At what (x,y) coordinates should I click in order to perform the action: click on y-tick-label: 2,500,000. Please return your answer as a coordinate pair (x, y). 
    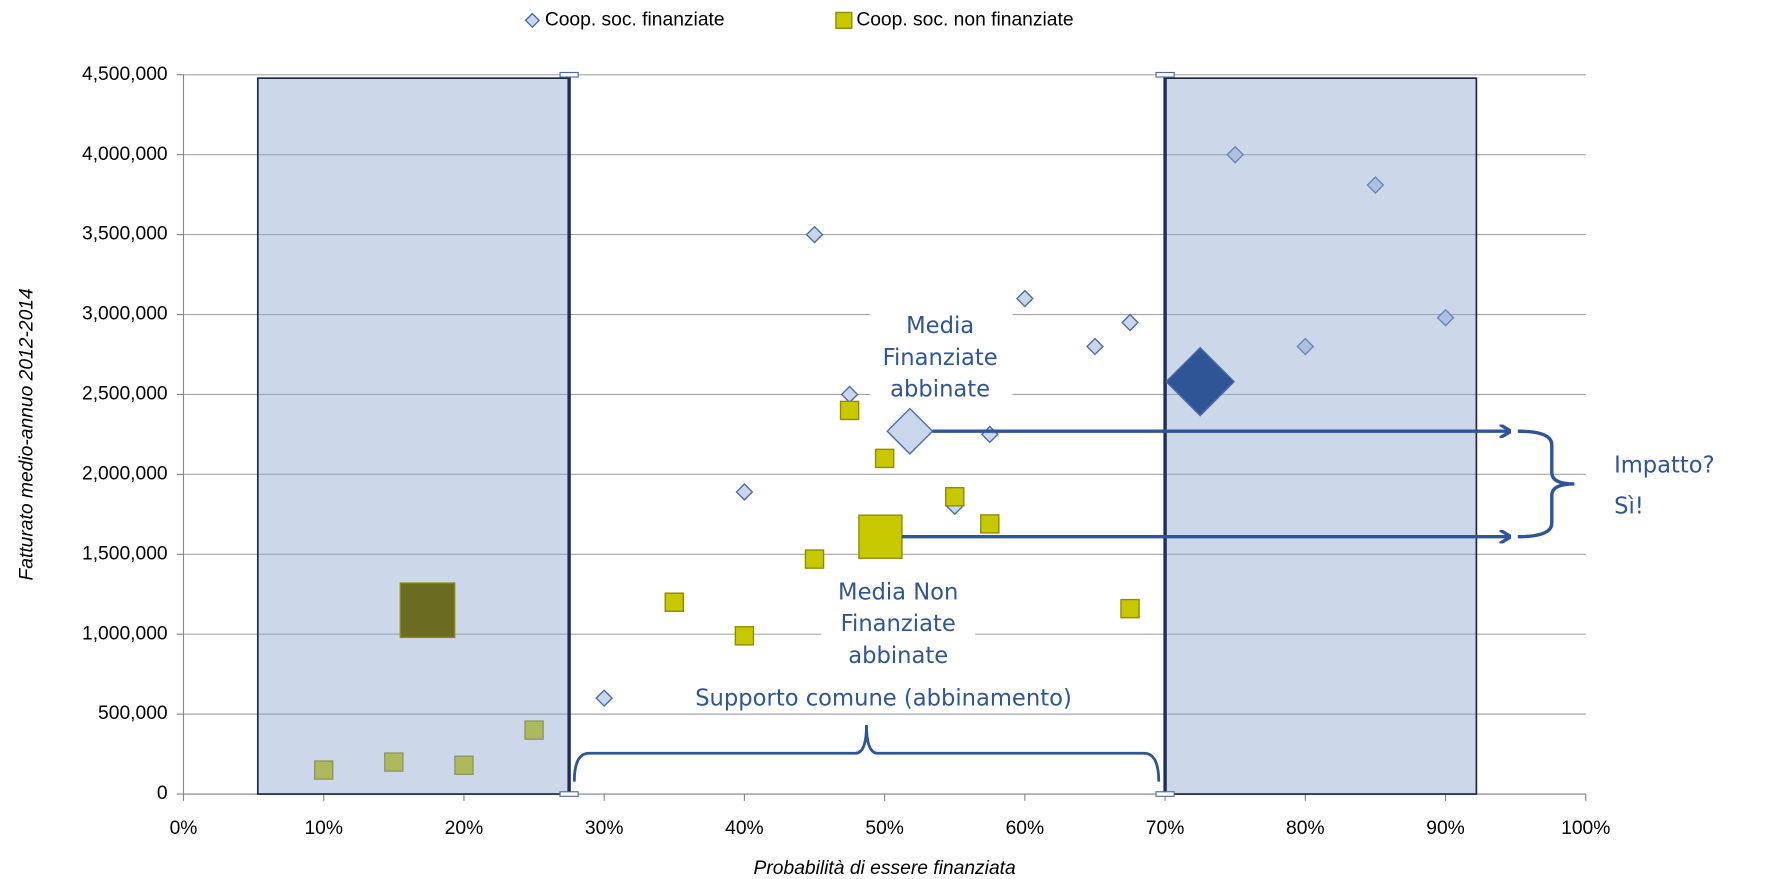
    Looking at the image, I should click on (125, 394).